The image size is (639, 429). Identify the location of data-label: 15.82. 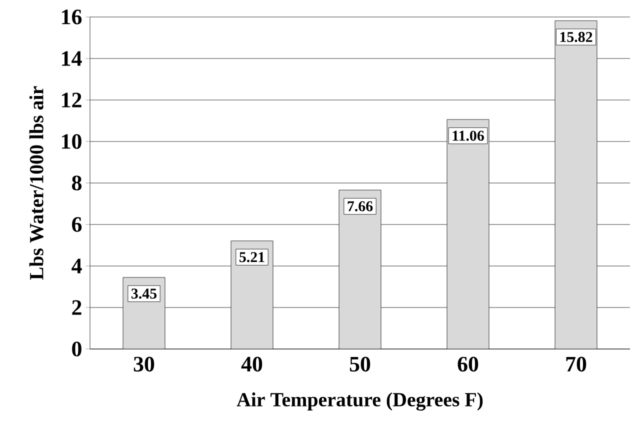
(576, 37).